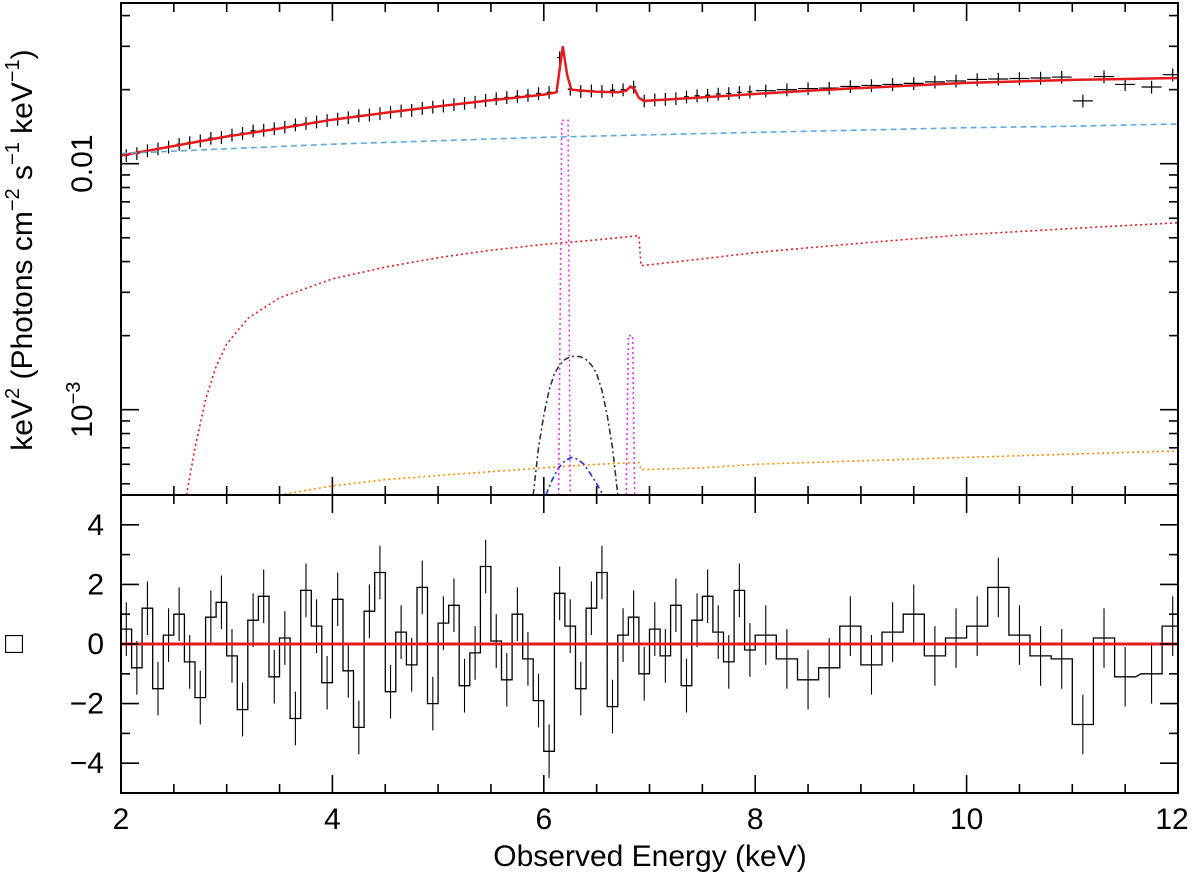  Describe the element at coordinates (543, 819) in the screenshot. I see `xtick-label: 6` at that location.